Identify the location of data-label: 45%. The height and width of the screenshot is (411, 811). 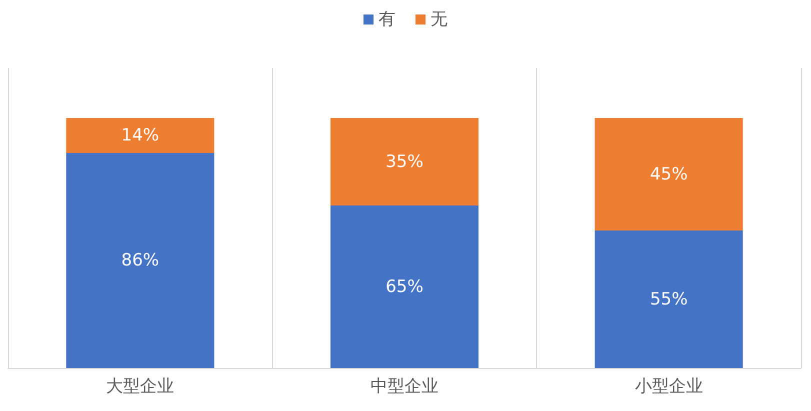
(669, 174).